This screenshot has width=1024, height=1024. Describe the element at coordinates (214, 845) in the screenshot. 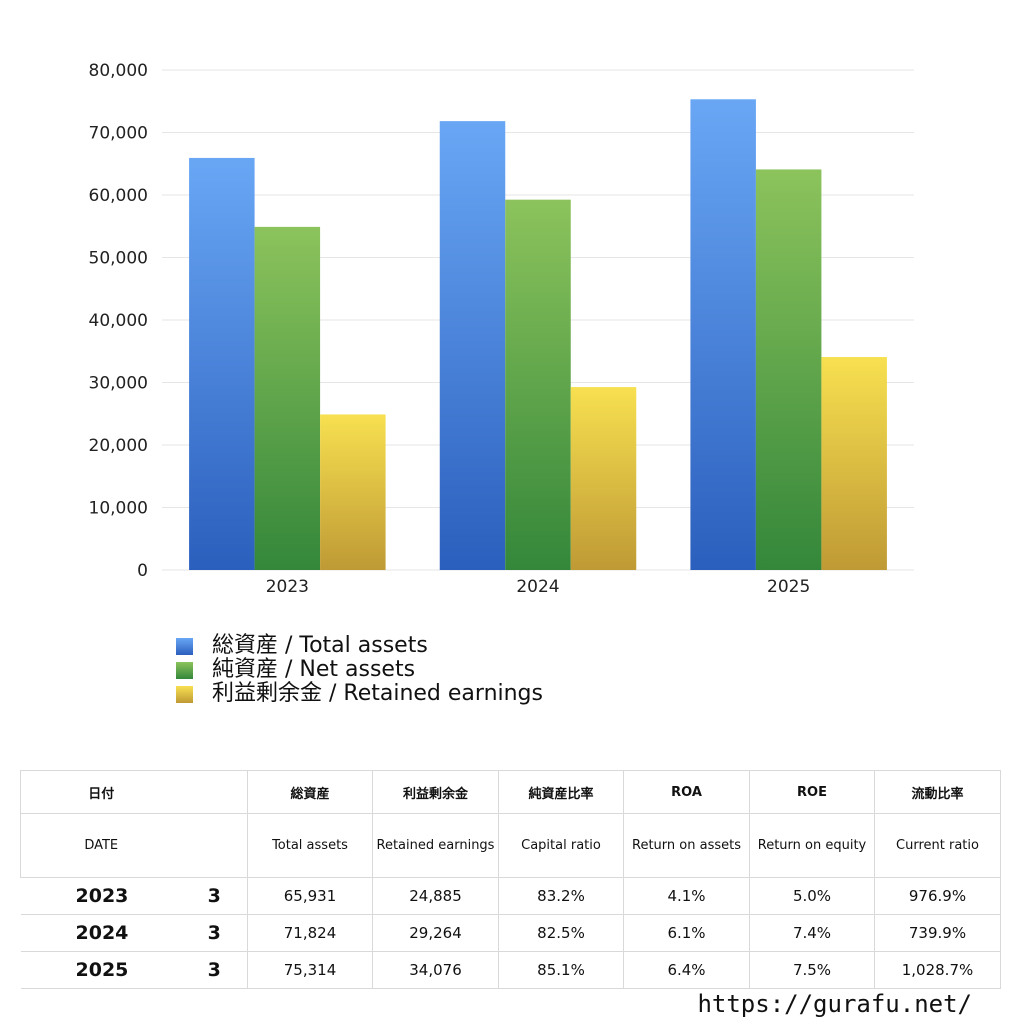

I see `header-month-en` at that location.